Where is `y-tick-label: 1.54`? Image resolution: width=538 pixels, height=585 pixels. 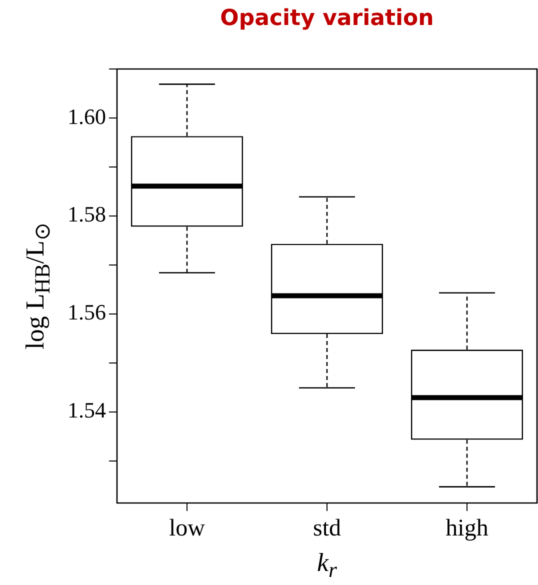
y-tick-label: 1.54 is located at coordinates (87, 410).